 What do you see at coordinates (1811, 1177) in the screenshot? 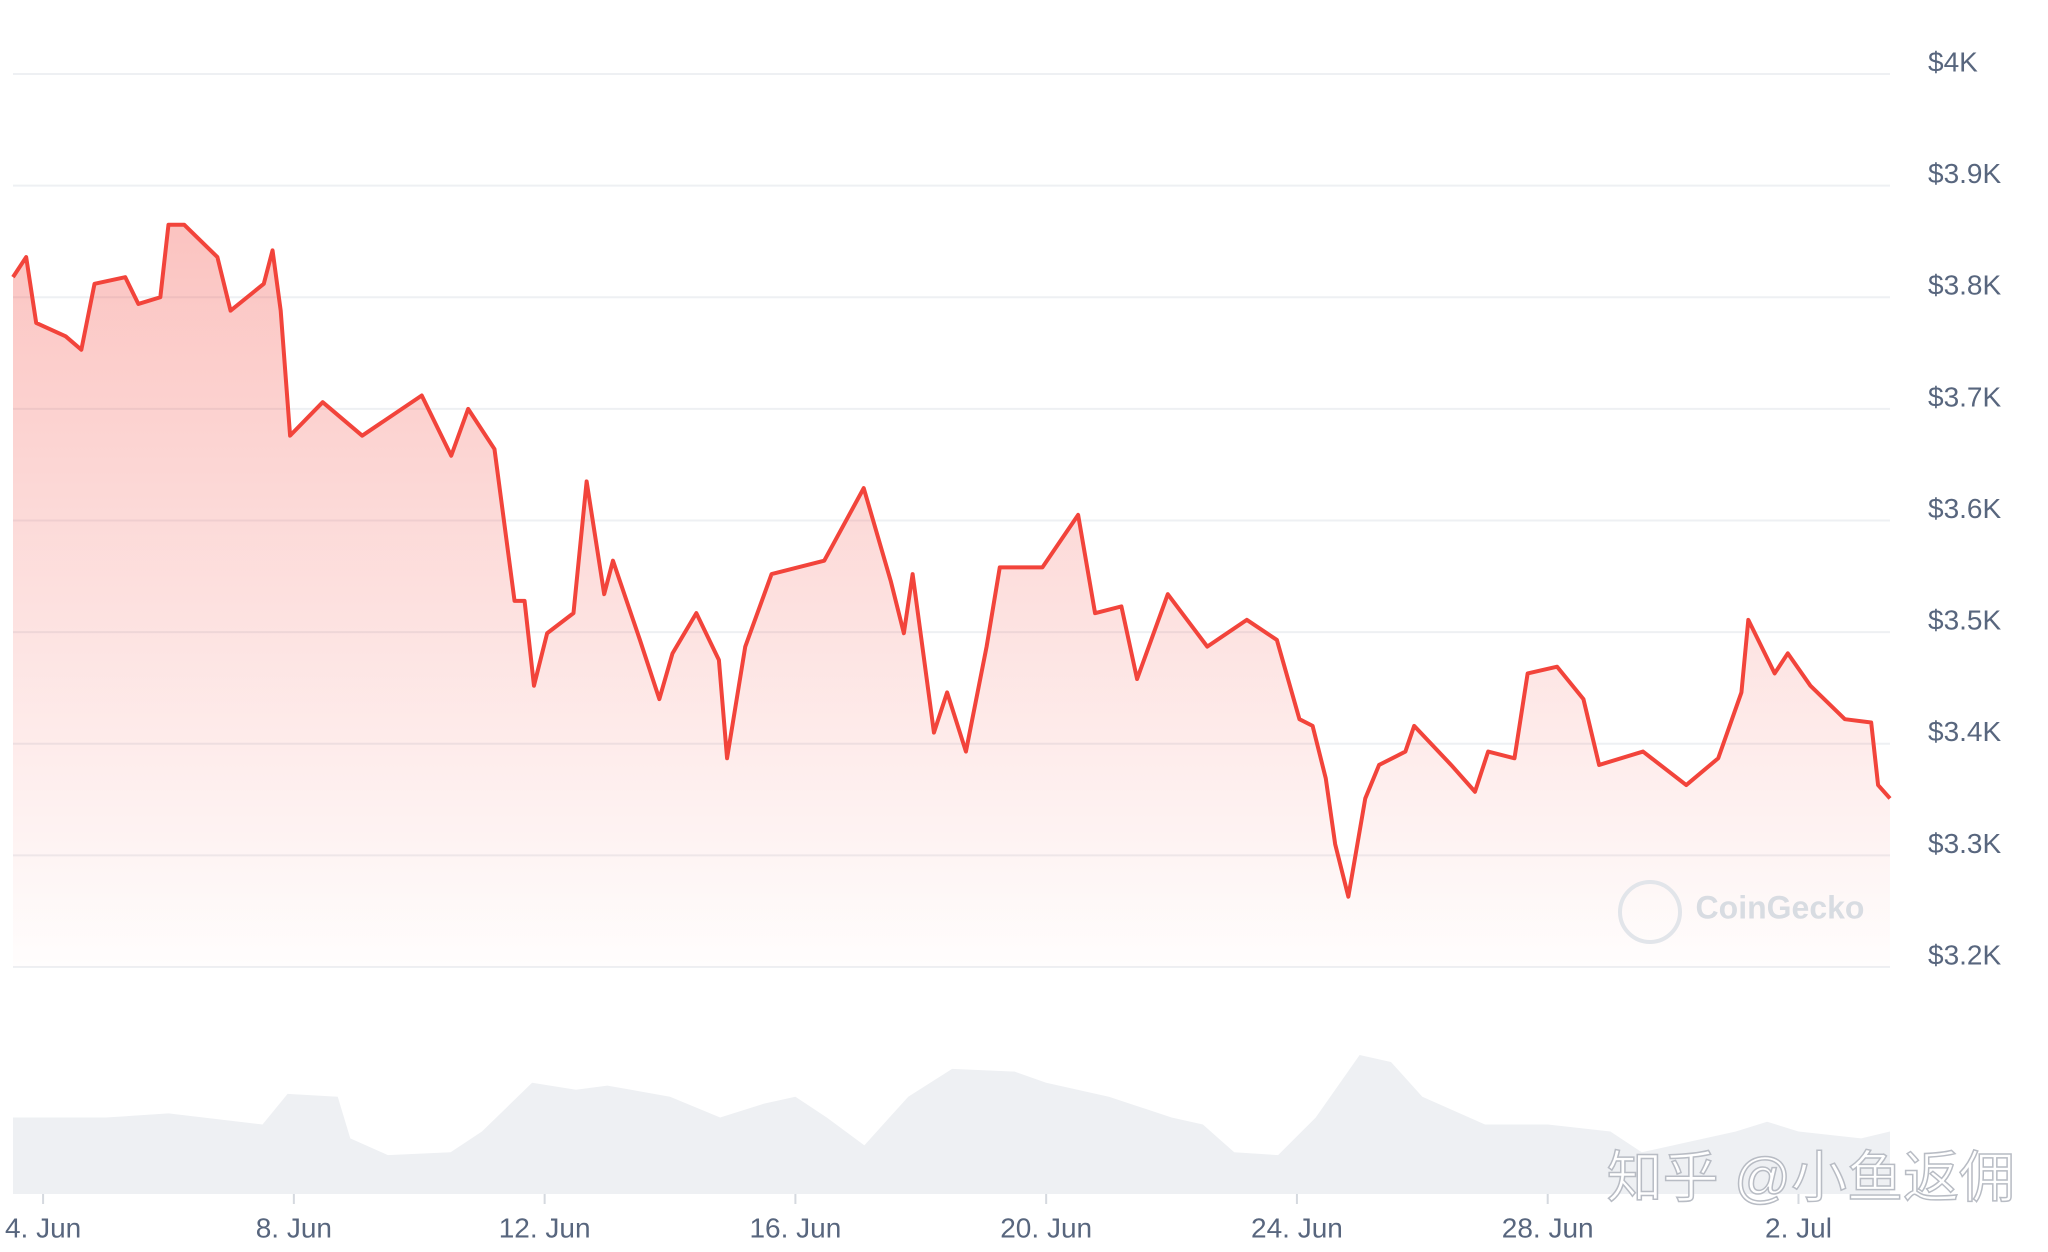
I see `watermark: 知乎 @小鱼返佣` at bounding box center [1811, 1177].